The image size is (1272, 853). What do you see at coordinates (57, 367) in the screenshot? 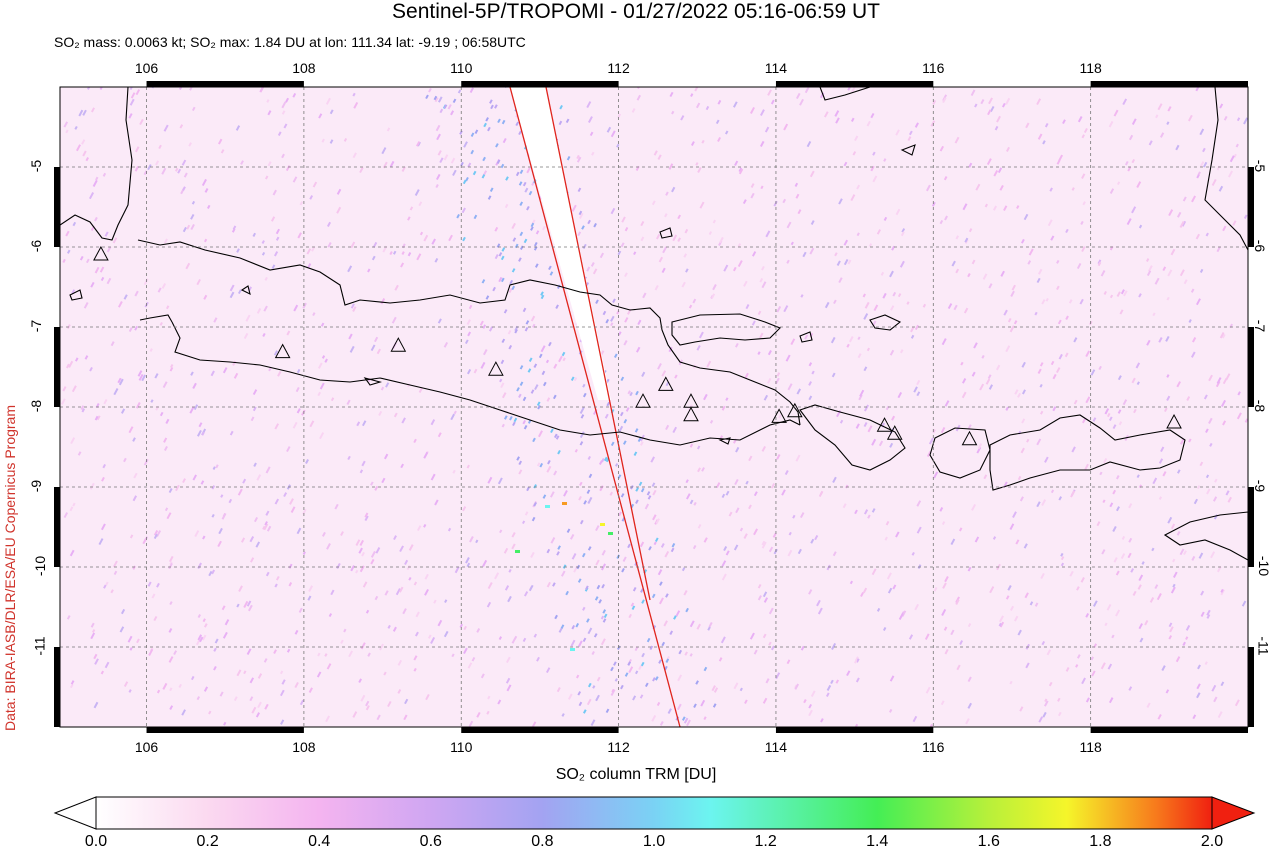
I see `frame-tick-left` at bounding box center [57, 367].